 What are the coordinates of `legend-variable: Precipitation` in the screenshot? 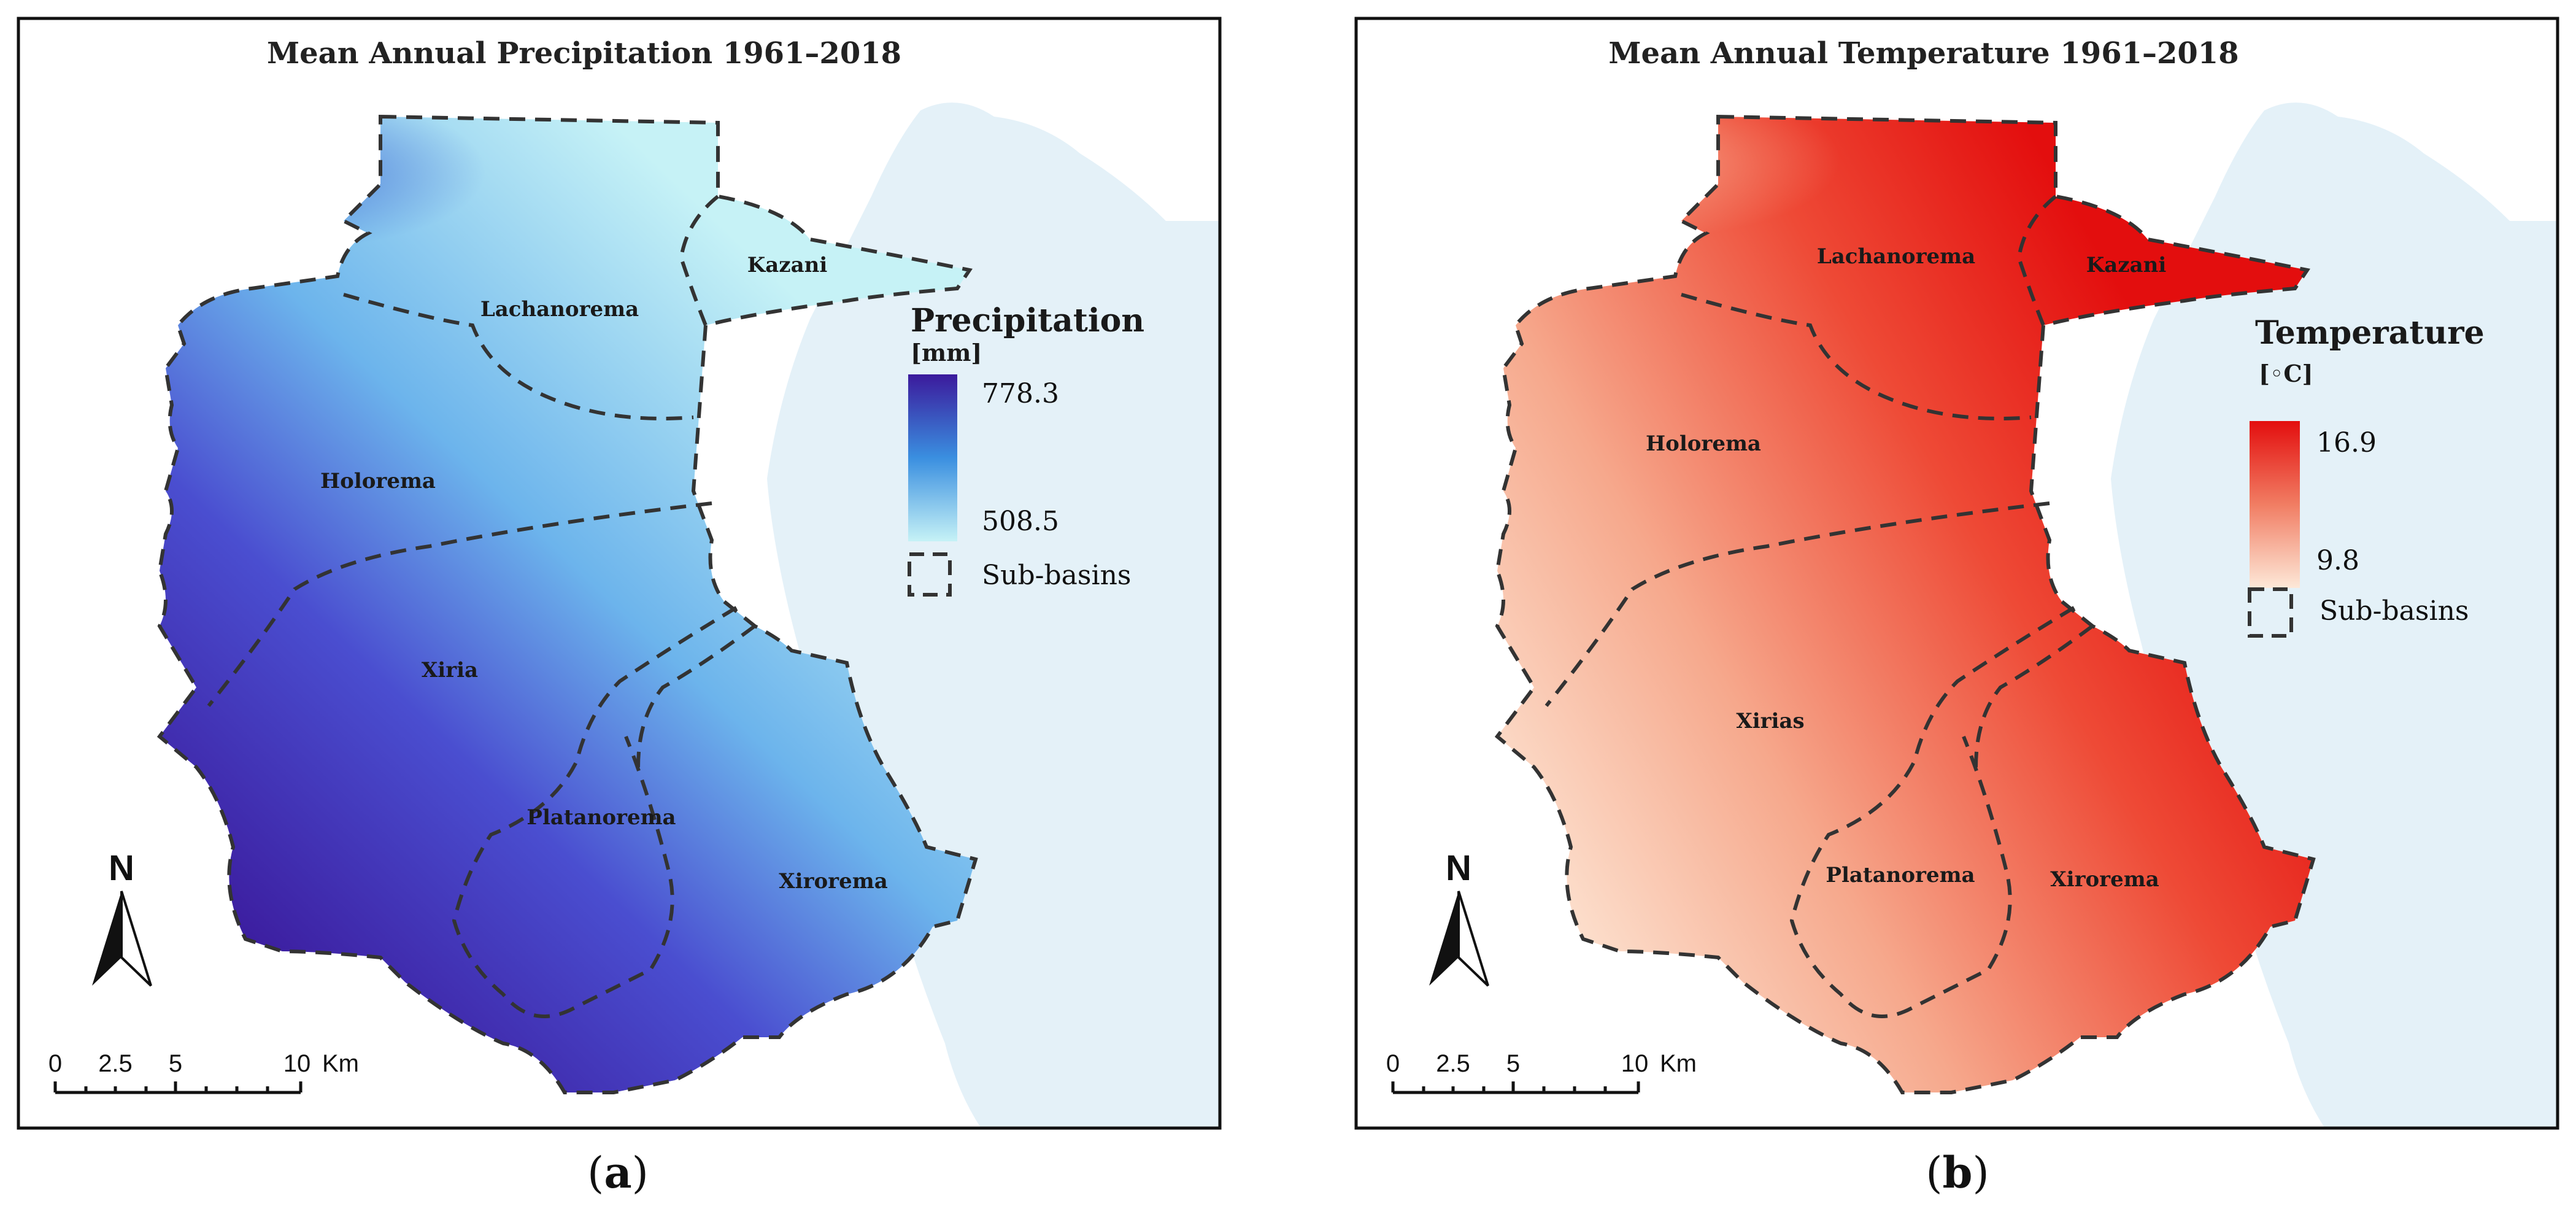 It's located at (1027, 320).